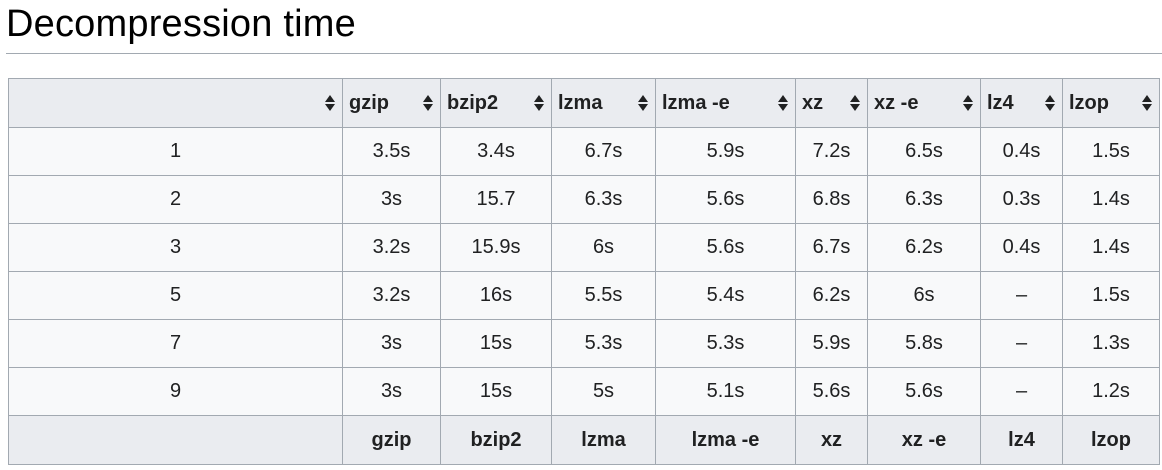 The width and height of the screenshot is (1162, 470). Describe the element at coordinates (603, 295) in the screenshot. I see `table-cell: 5.5s` at that location.